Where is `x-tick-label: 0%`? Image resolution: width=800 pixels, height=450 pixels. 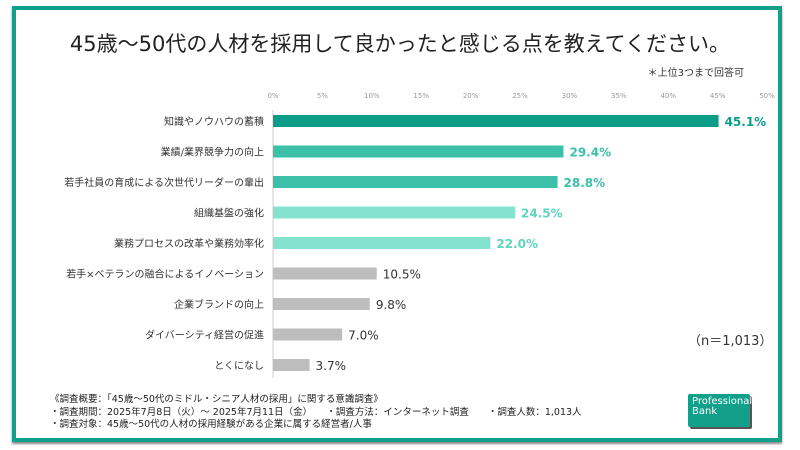
x-tick-label: 0% is located at coordinates (272, 96).